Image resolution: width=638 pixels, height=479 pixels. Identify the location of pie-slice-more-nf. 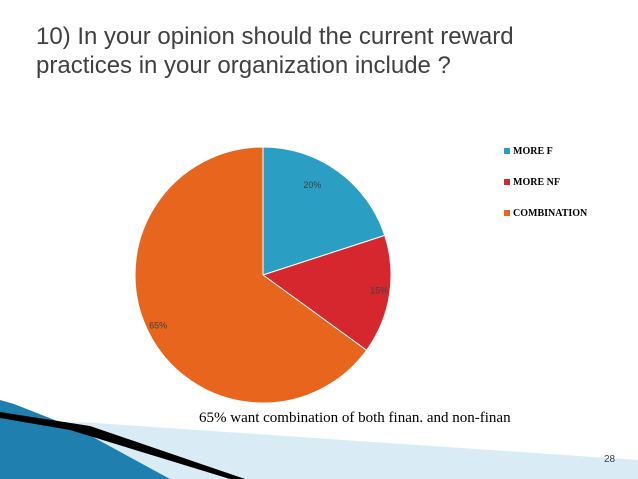
(326, 292).